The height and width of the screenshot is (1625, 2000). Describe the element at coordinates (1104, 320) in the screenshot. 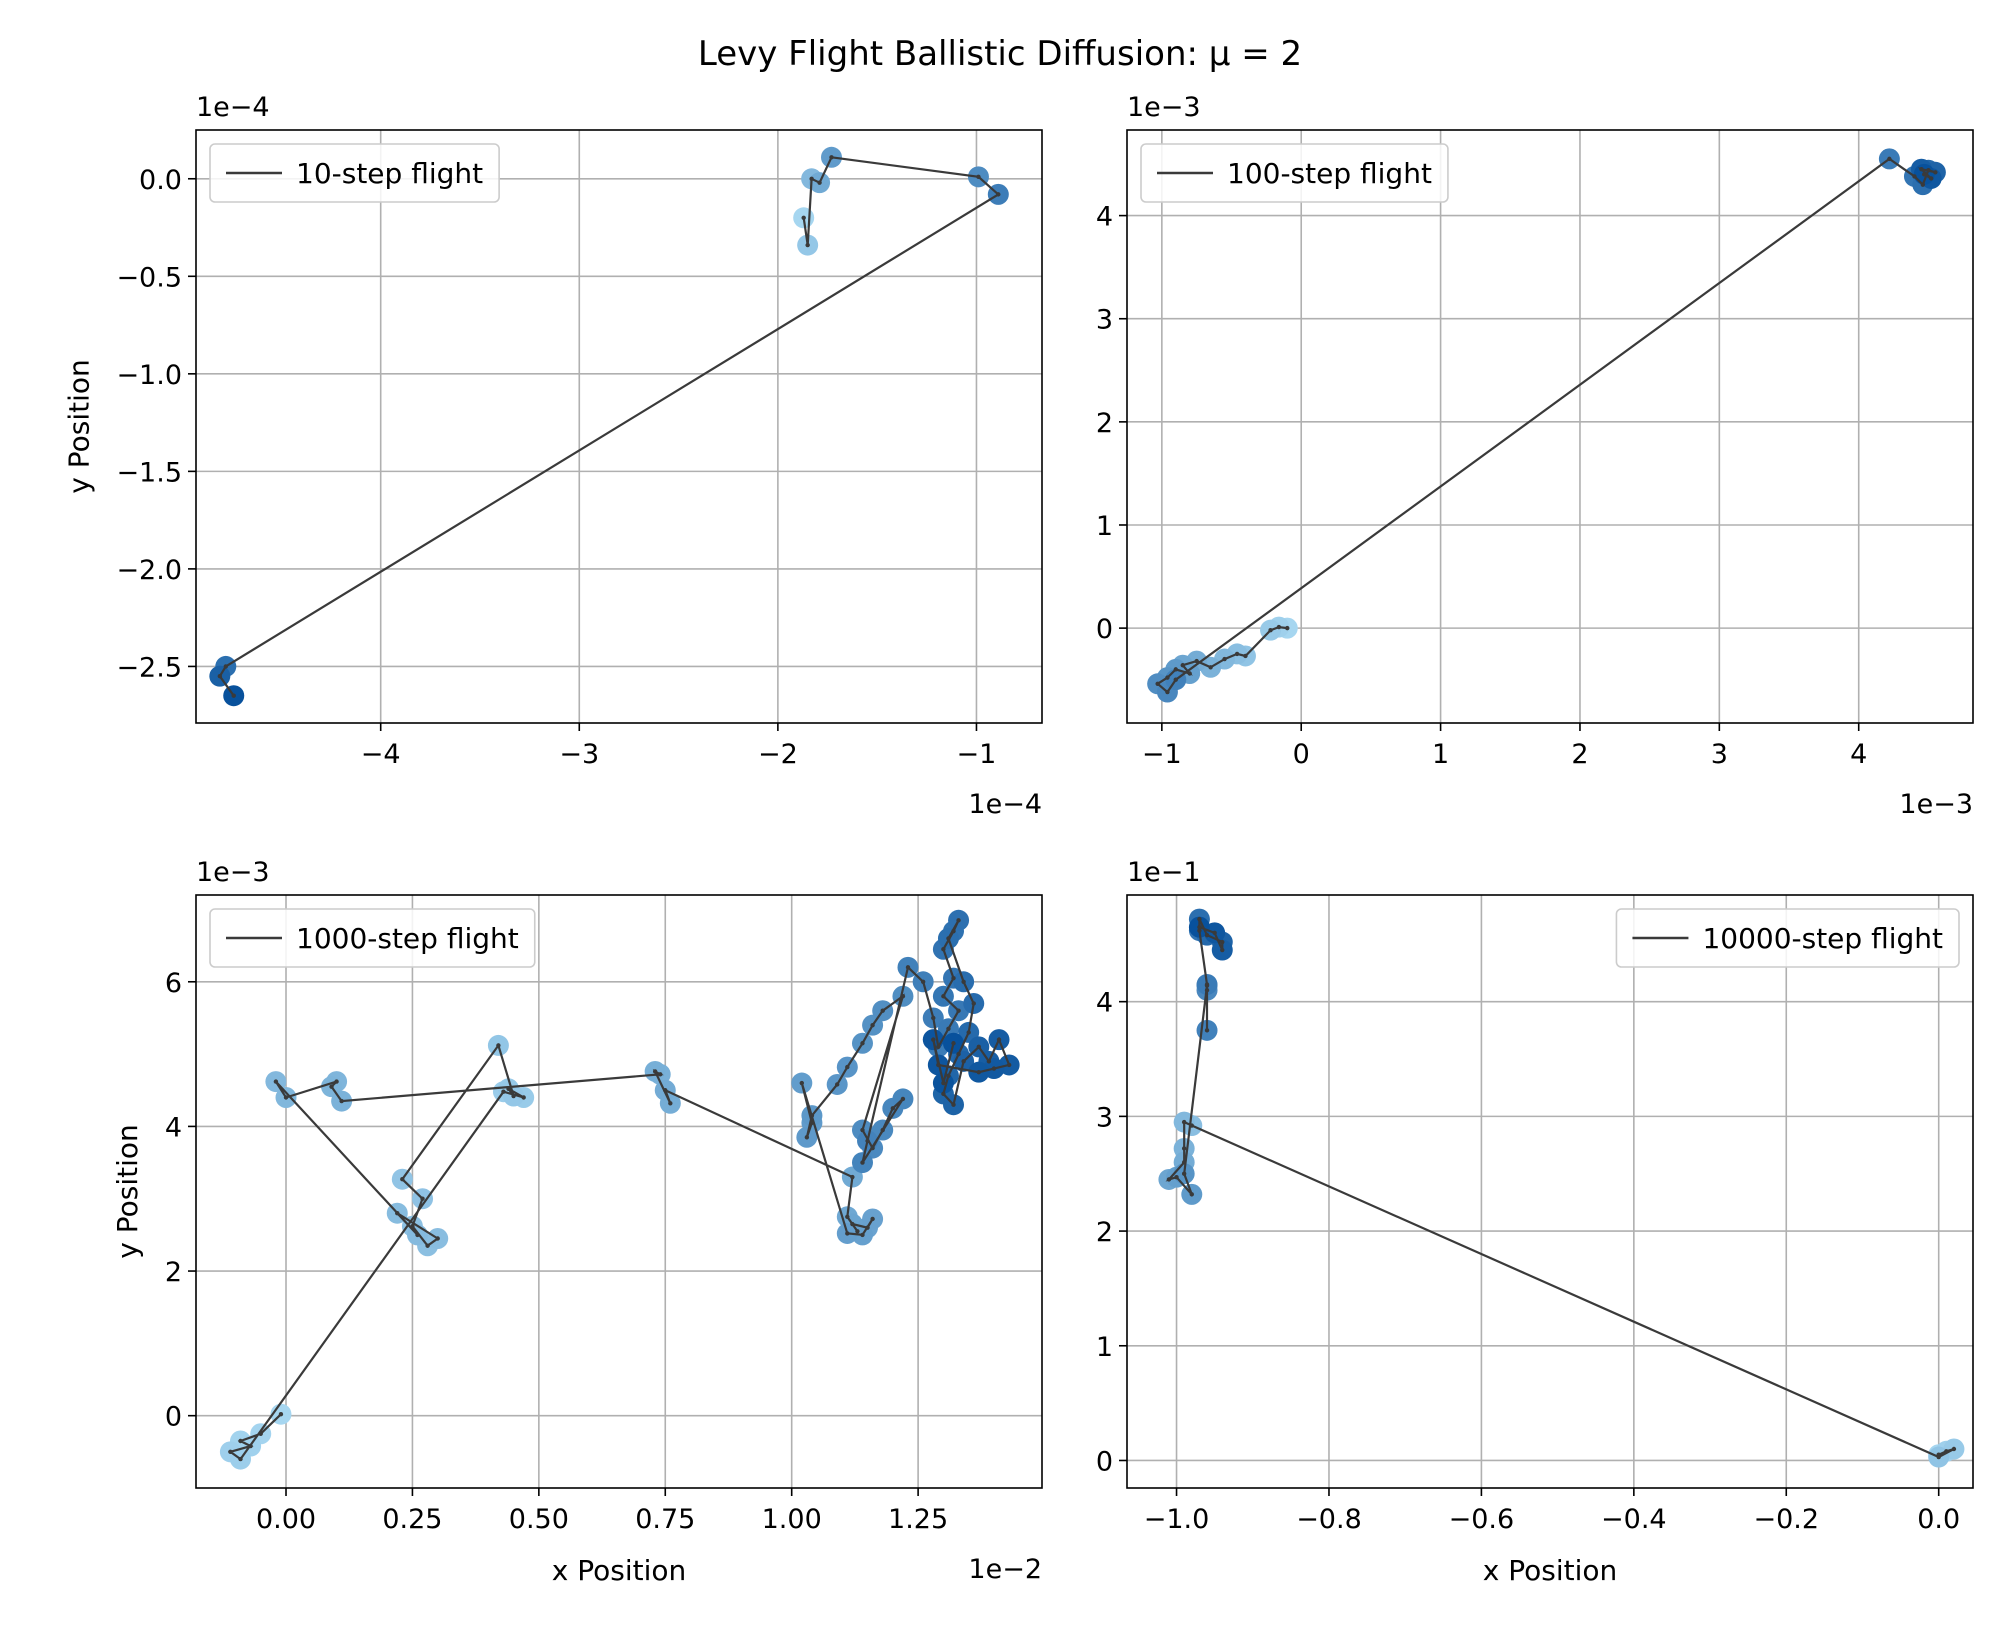

I see `y-tick-label: 3` at that location.